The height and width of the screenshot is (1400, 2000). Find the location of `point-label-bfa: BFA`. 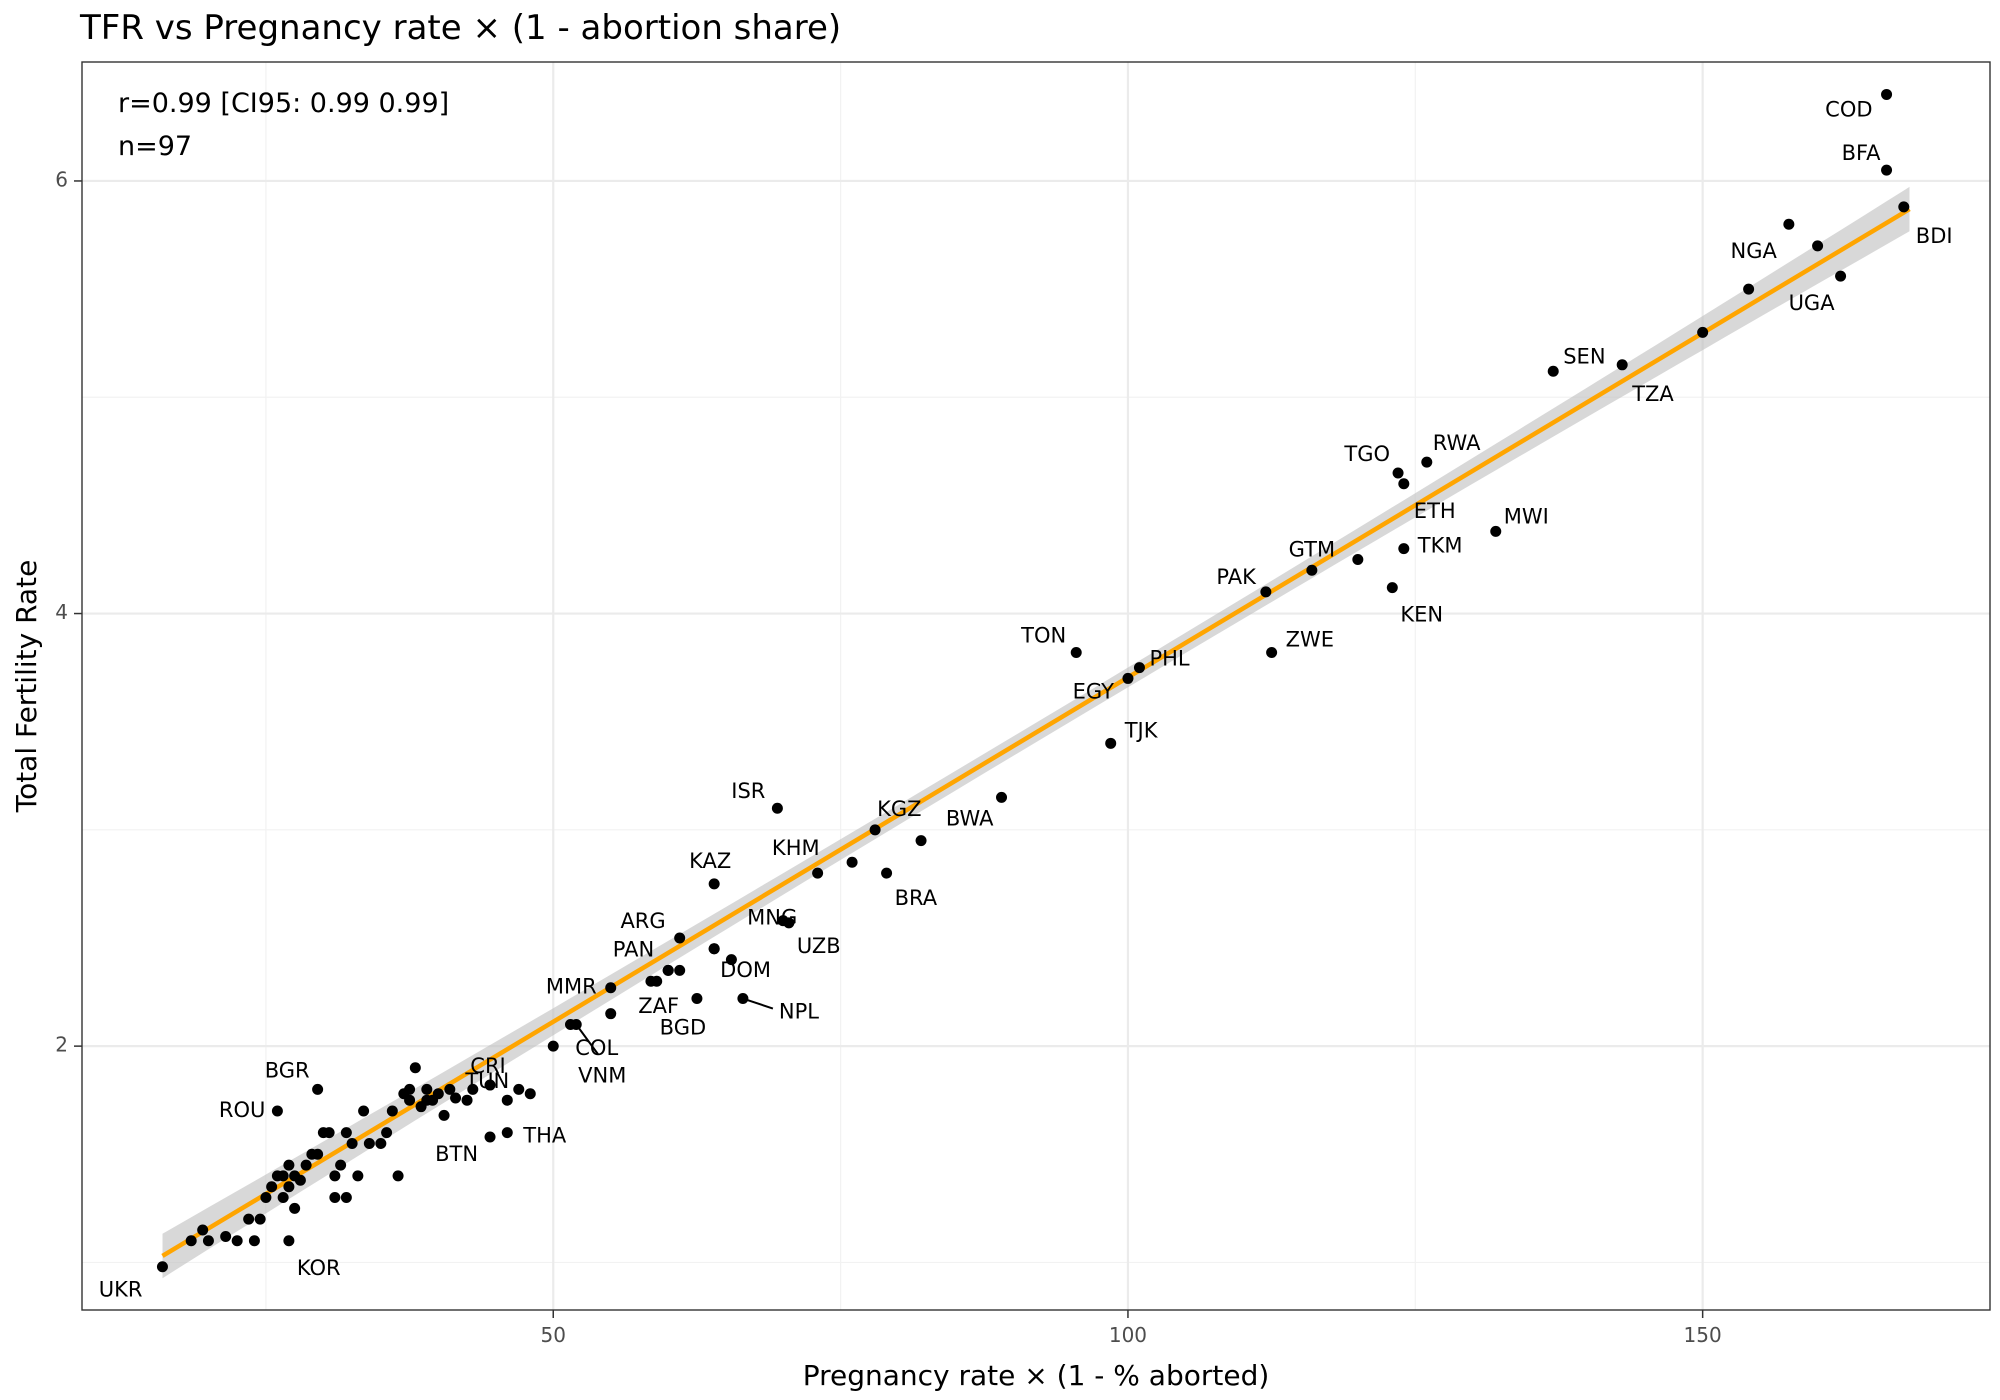

point-label-bfa: BFA is located at coordinates (1862, 153).